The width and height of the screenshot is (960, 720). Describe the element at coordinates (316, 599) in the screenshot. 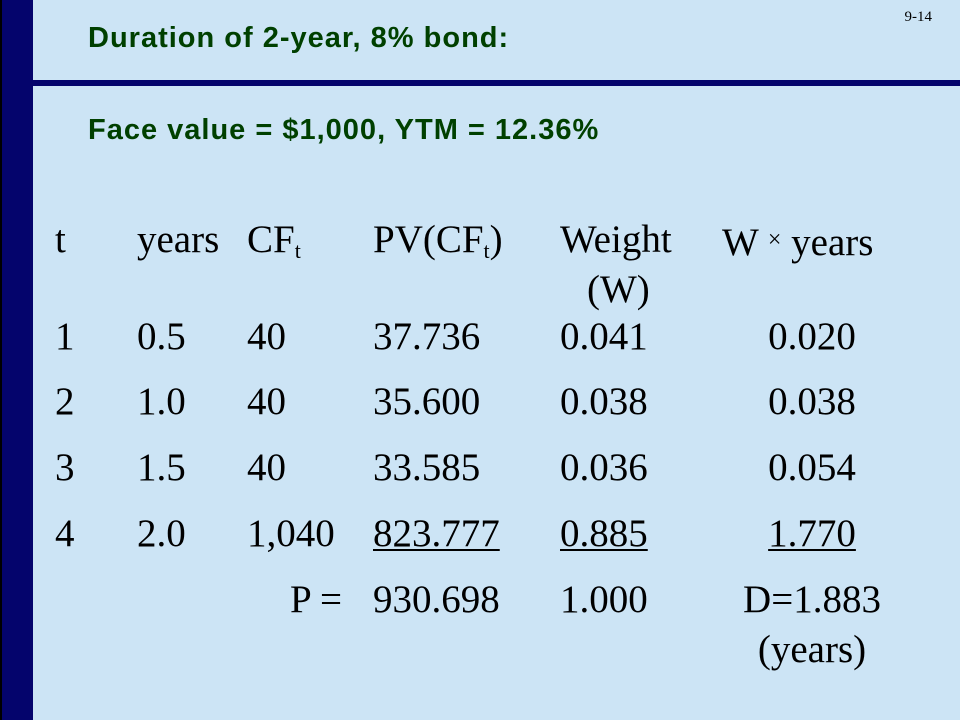

I see `price-label: P =` at that location.